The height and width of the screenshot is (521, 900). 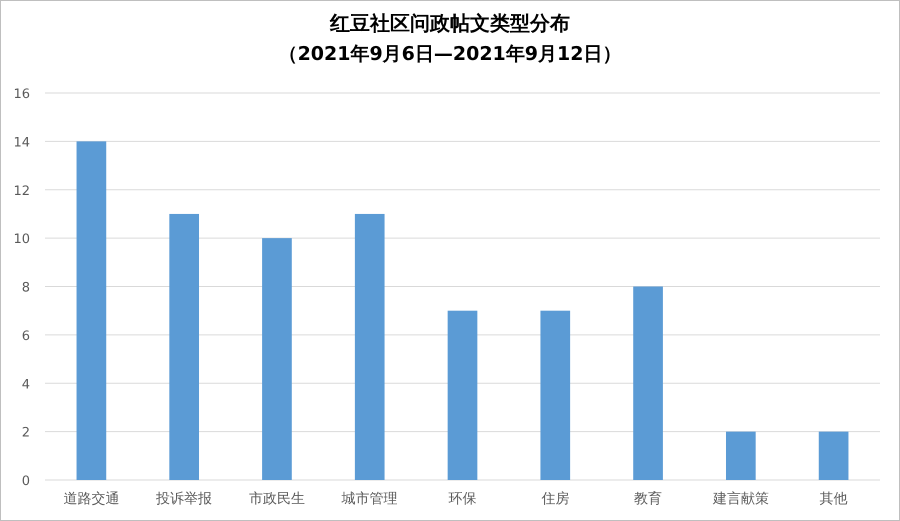 What do you see at coordinates (555, 499) in the screenshot?
I see `x-tick-label: 住房` at bounding box center [555, 499].